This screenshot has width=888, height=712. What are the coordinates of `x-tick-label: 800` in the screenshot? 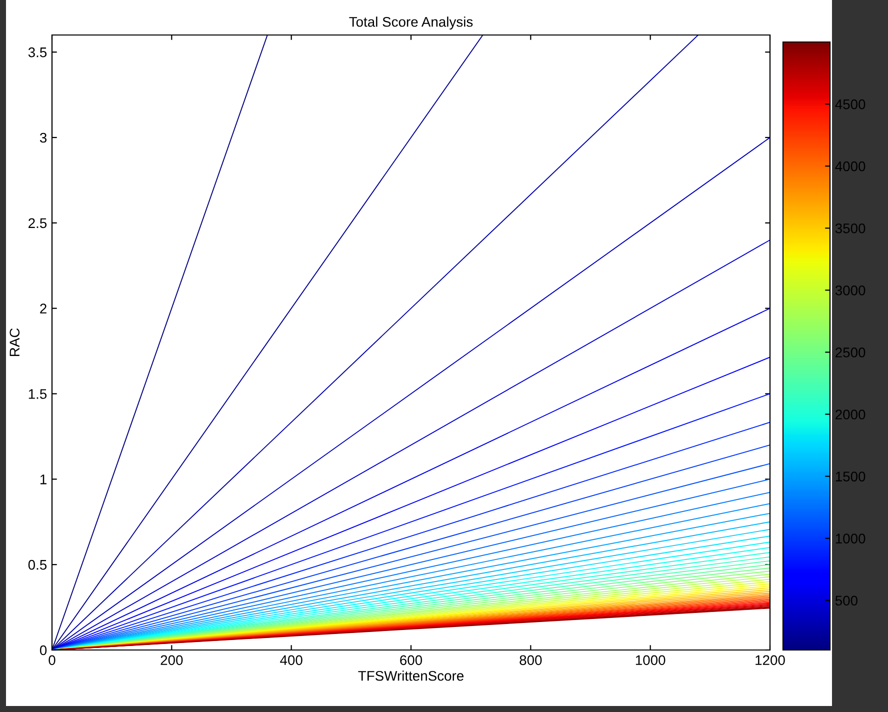 It's located at (531, 660).